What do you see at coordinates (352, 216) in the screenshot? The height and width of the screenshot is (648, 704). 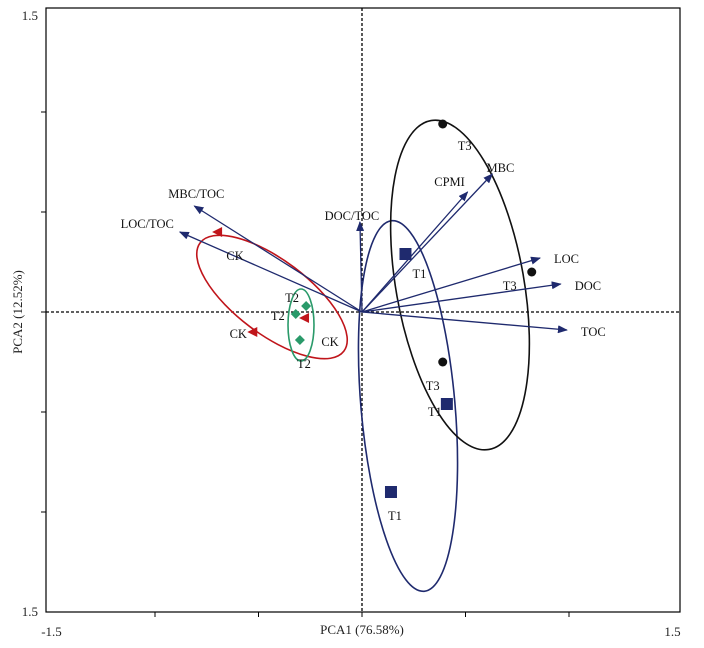 I see `vector-label: DOC/TOC` at bounding box center [352, 216].